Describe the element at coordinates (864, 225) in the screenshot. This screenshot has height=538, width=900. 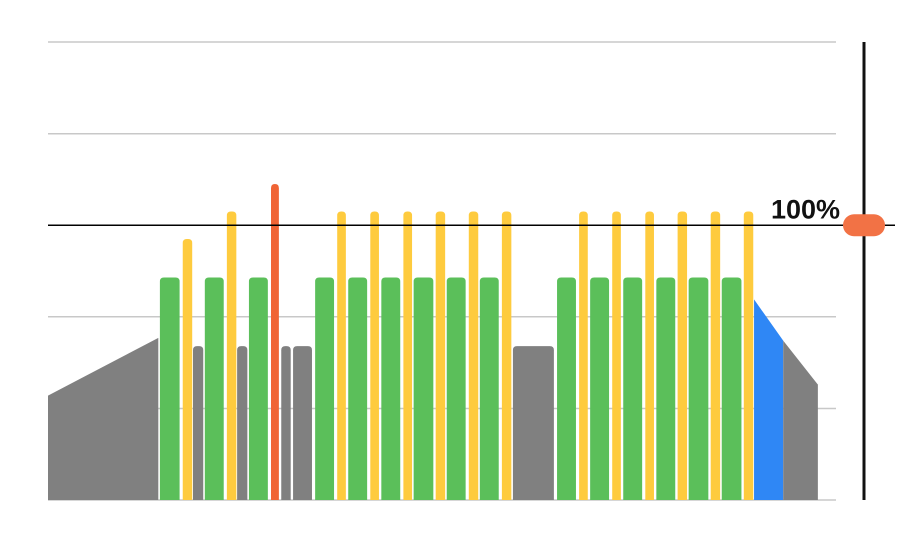
I see `slider-handle` at that location.